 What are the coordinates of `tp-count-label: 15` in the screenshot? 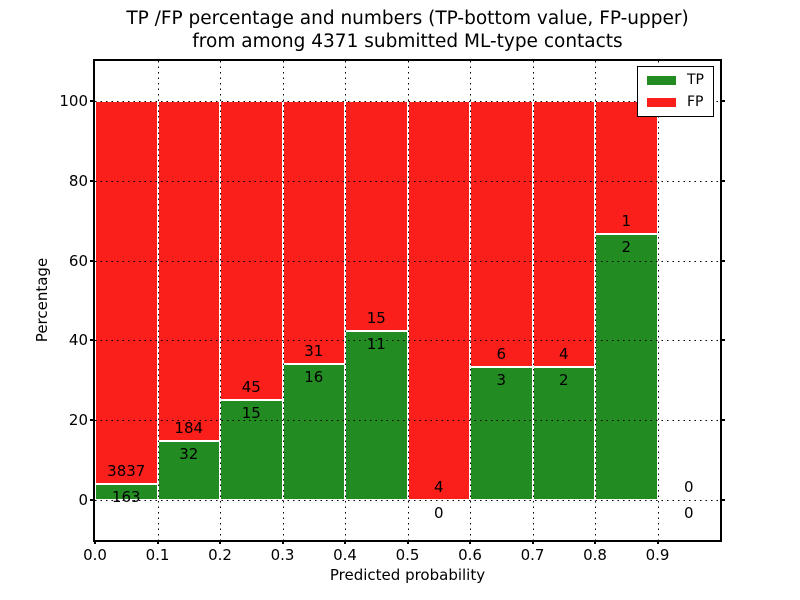 It's located at (251, 413).